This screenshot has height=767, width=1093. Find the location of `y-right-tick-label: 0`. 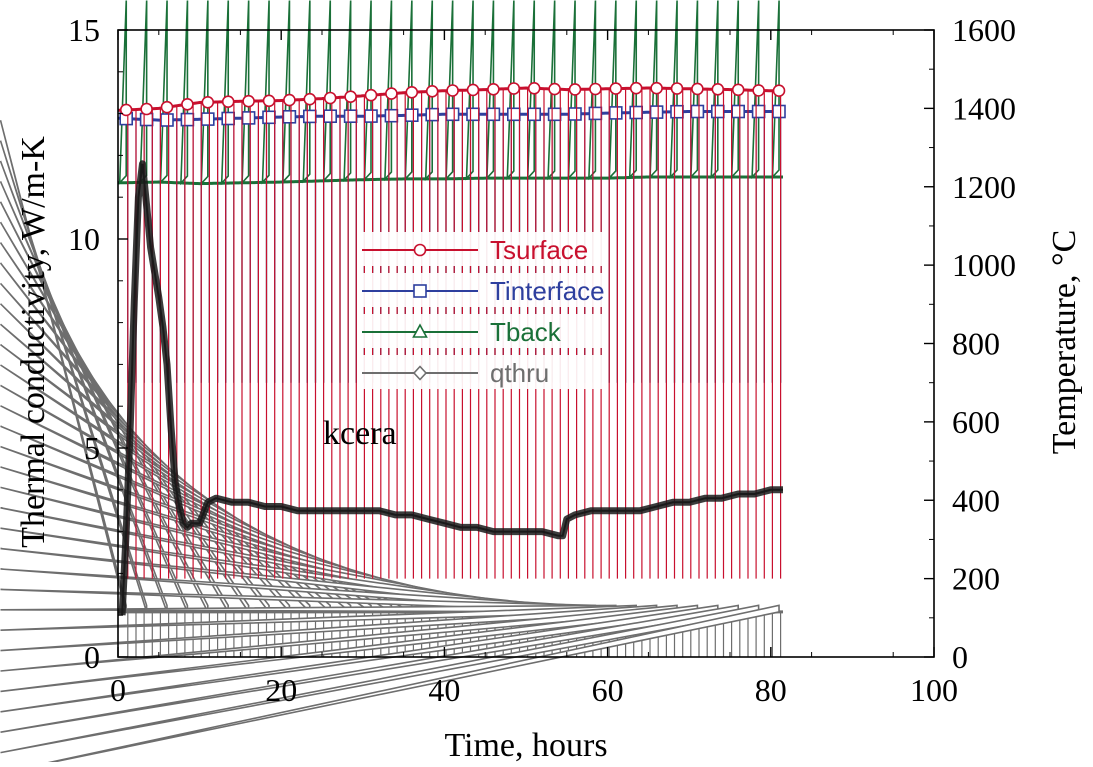

y-right-tick-label: 0 is located at coordinates (960, 657).